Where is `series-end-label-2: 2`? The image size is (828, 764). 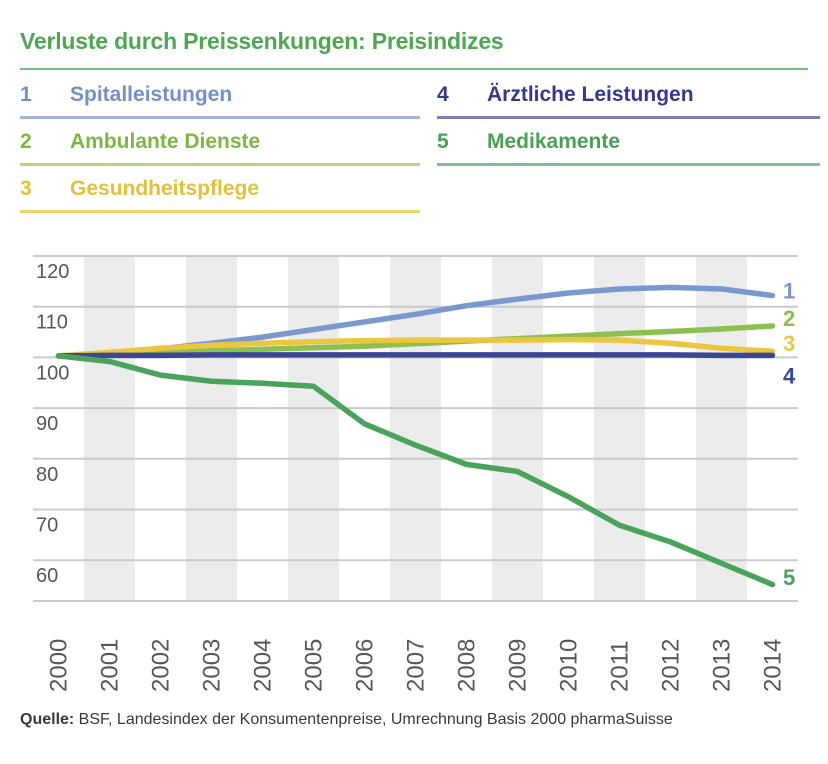 series-end-label-2: 2 is located at coordinates (789, 318).